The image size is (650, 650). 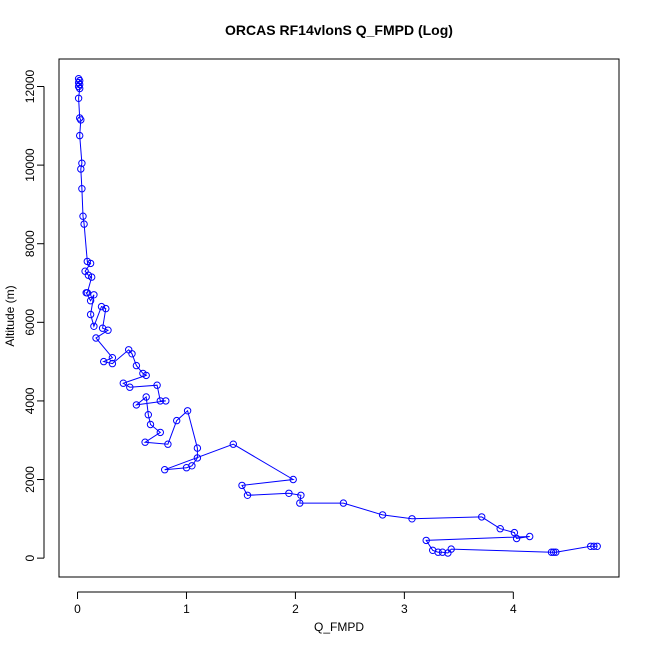 What do you see at coordinates (30, 87) in the screenshot?
I see `y-tick-label: 12000` at bounding box center [30, 87].